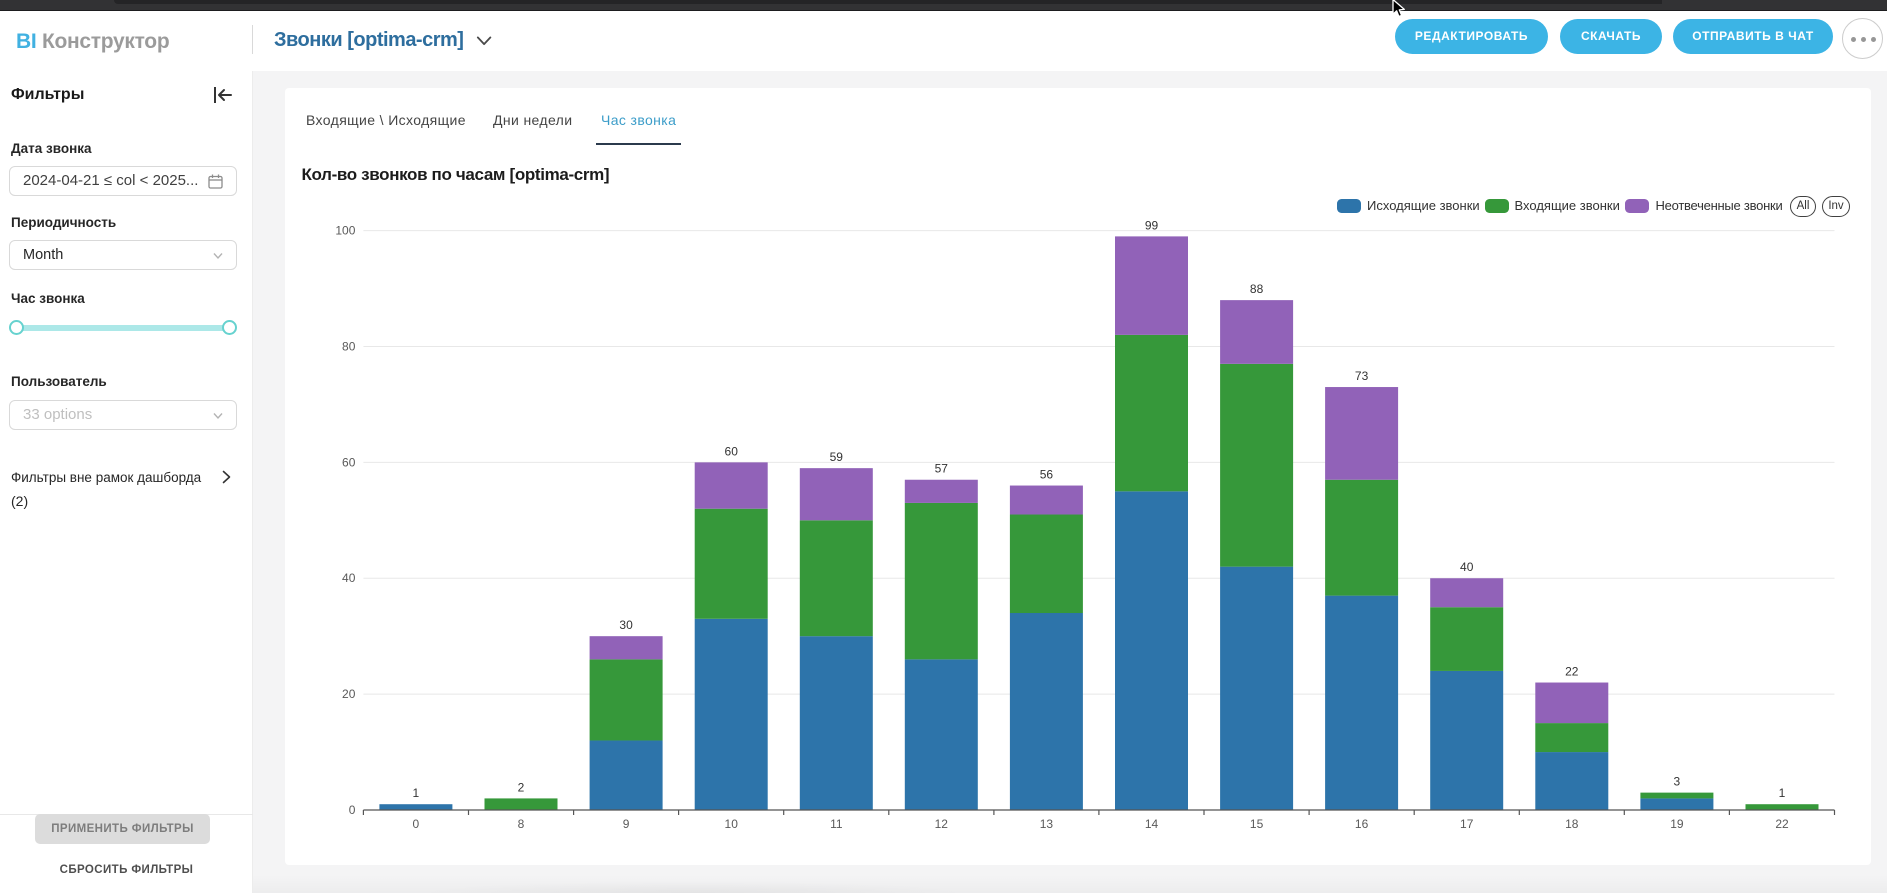 The width and height of the screenshot is (1887, 893). I want to click on svg-text: 17, so click(1467, 824).